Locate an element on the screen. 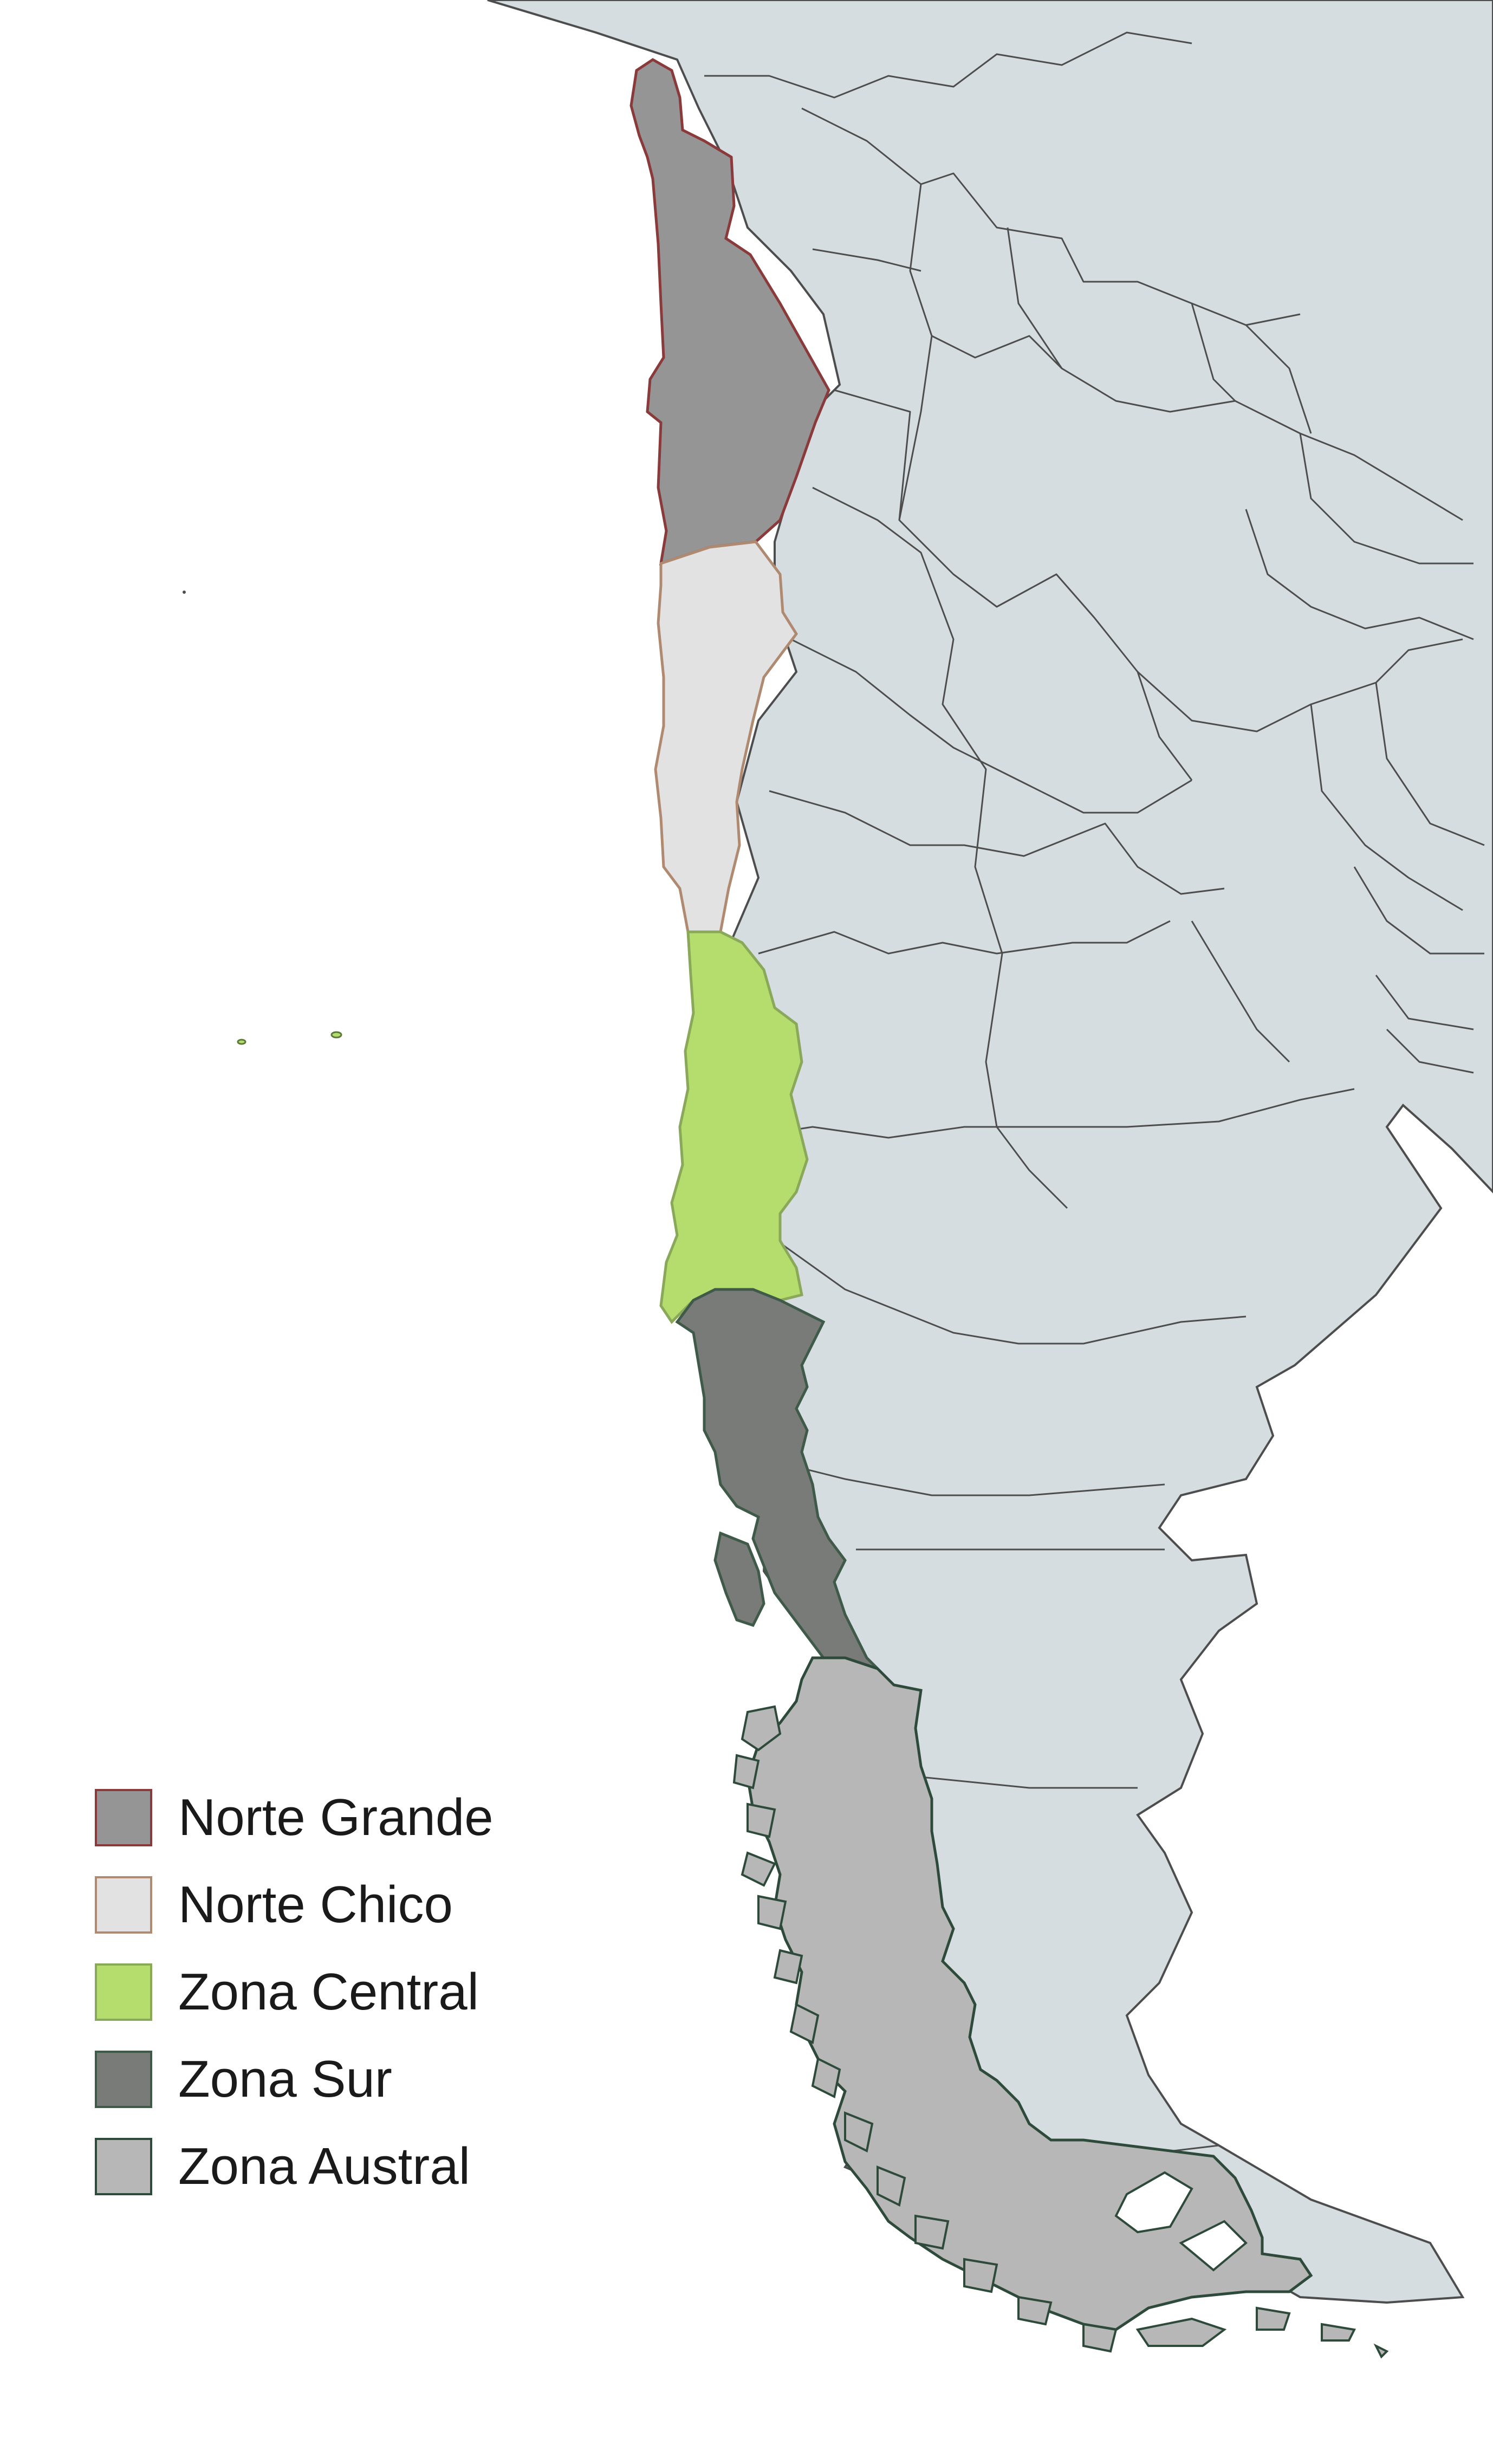  legend-label-zona-central: Zona Central is located at coordinates (328, 1992).